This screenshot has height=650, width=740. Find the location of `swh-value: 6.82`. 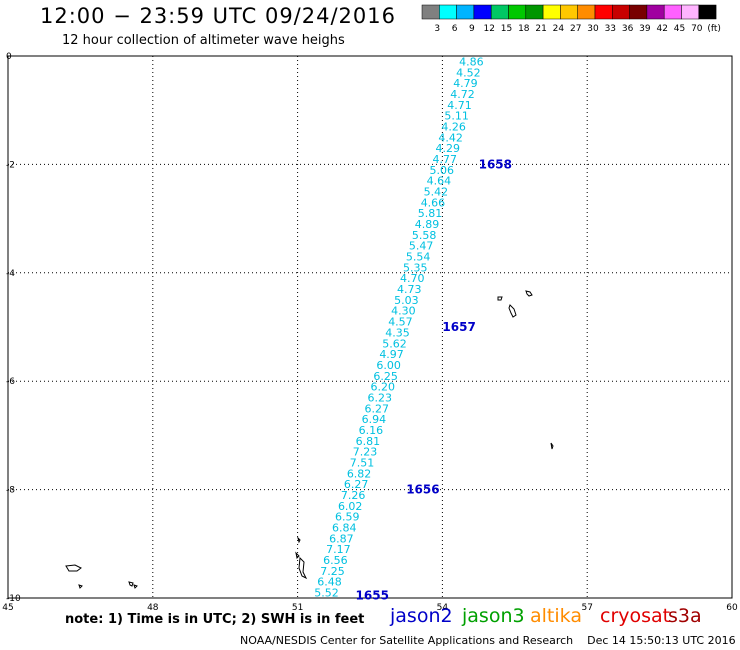

swh-value: 6.82 is located at coordinates (359, 473).